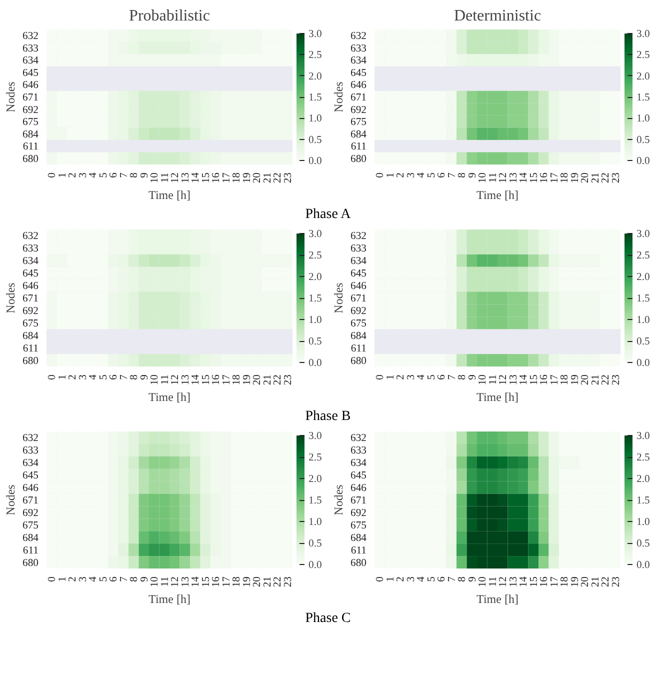 The width and height of the screenshot is (659, 678). Describe the element at coordinates (328, 417) in the screenshot. I see `text: Phase B` at that location.